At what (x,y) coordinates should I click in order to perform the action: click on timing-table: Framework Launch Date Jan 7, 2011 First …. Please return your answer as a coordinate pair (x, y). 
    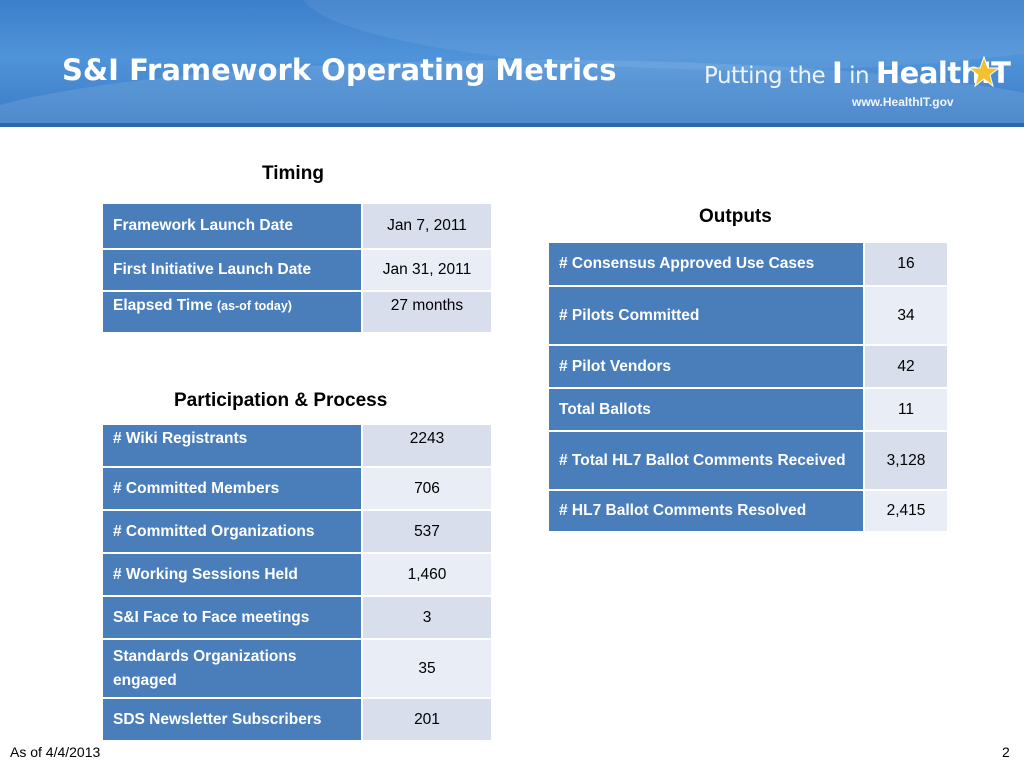
    Looking at the image, I should click on (297, 268).